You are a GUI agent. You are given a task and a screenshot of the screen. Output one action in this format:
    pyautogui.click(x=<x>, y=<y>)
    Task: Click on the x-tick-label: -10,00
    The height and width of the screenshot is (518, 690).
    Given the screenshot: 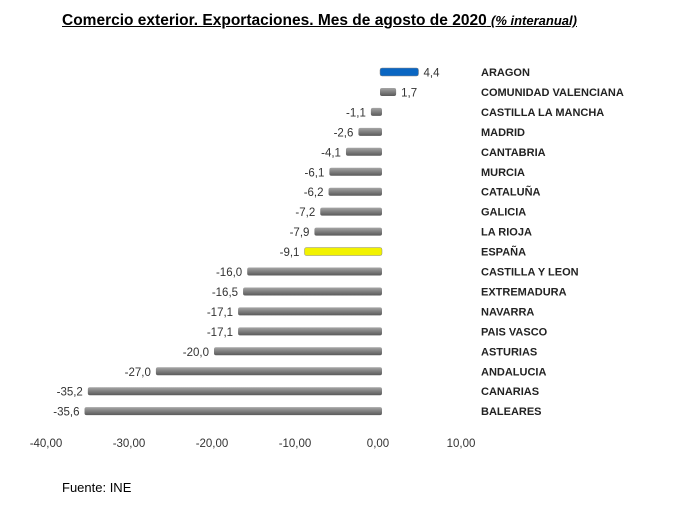 What is the action you would take?
    pyautogui.click(x=295, y=444)
    